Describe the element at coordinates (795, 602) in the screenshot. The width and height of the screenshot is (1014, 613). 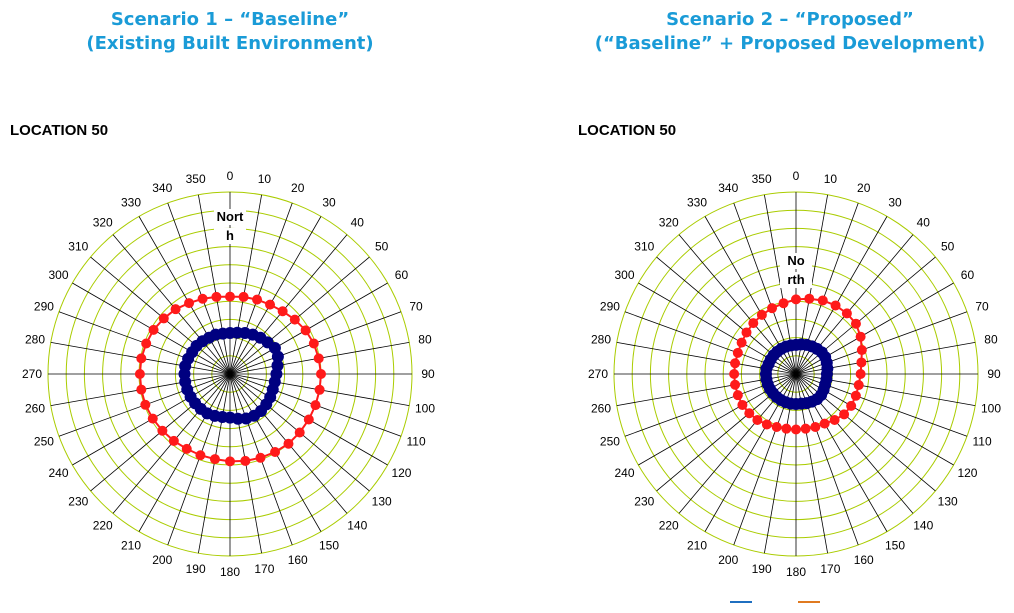
I see `chart-2-legend` at that location.